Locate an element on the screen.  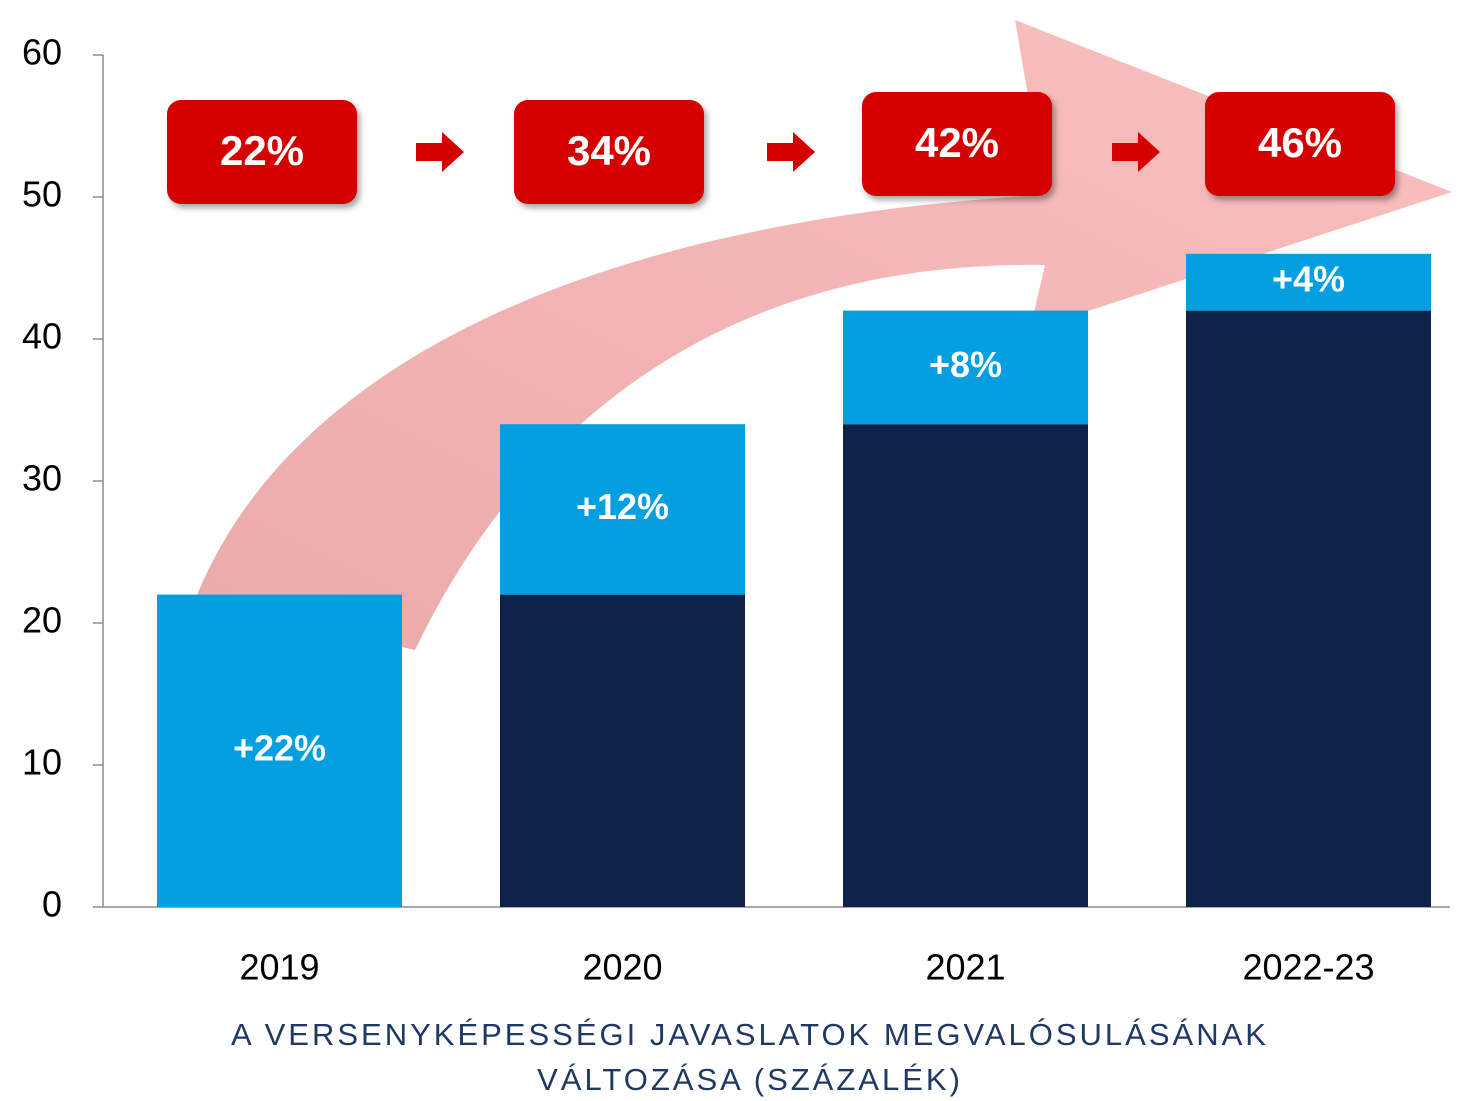
y-tick-label: 20 is located at coordinates (42, 620).